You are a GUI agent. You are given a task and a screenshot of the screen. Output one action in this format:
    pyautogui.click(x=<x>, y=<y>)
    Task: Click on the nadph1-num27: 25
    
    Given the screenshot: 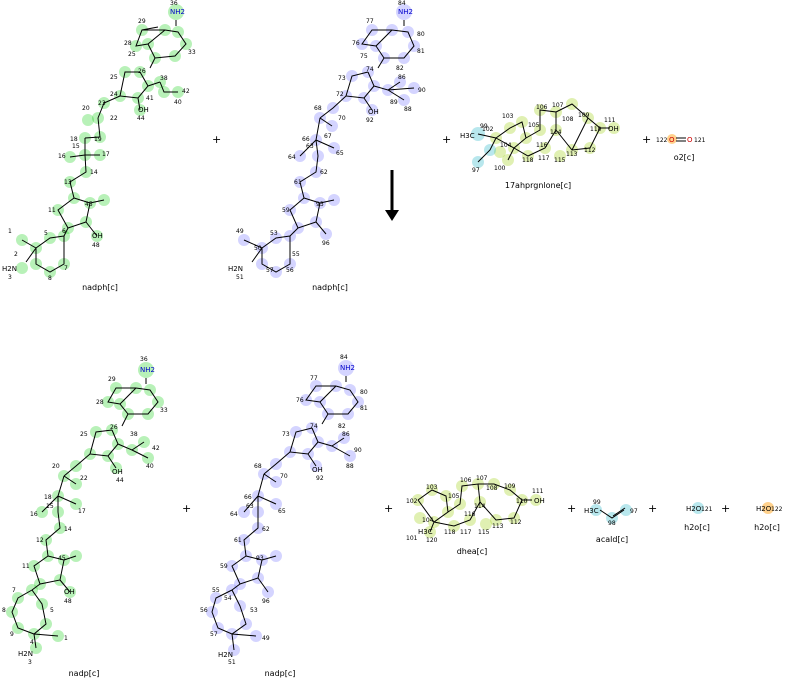 What is the action you would take?
    pyautogui.click(x=132, y=54)
    